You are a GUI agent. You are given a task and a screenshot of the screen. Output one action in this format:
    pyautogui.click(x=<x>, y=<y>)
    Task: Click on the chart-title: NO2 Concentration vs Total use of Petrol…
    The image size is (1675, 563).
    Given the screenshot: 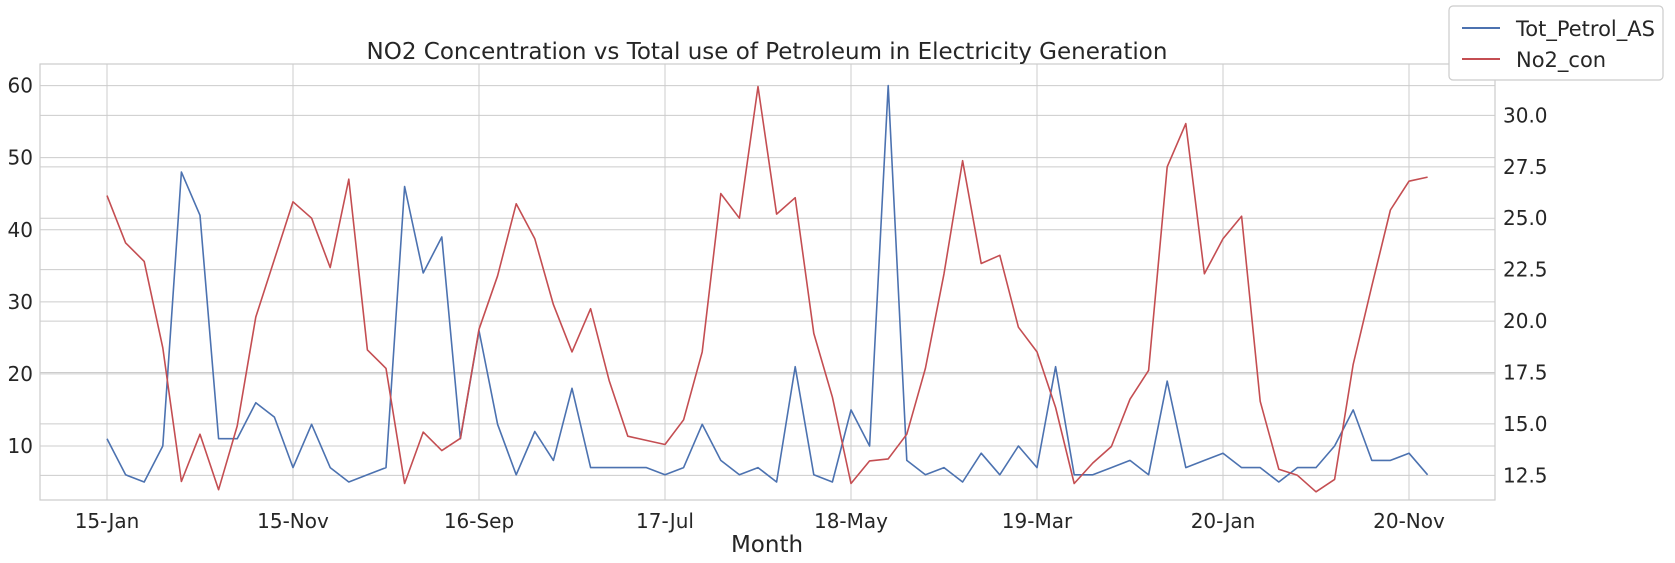 What is the action you would take?
    pyautogui.click(x=767, y=52)
    